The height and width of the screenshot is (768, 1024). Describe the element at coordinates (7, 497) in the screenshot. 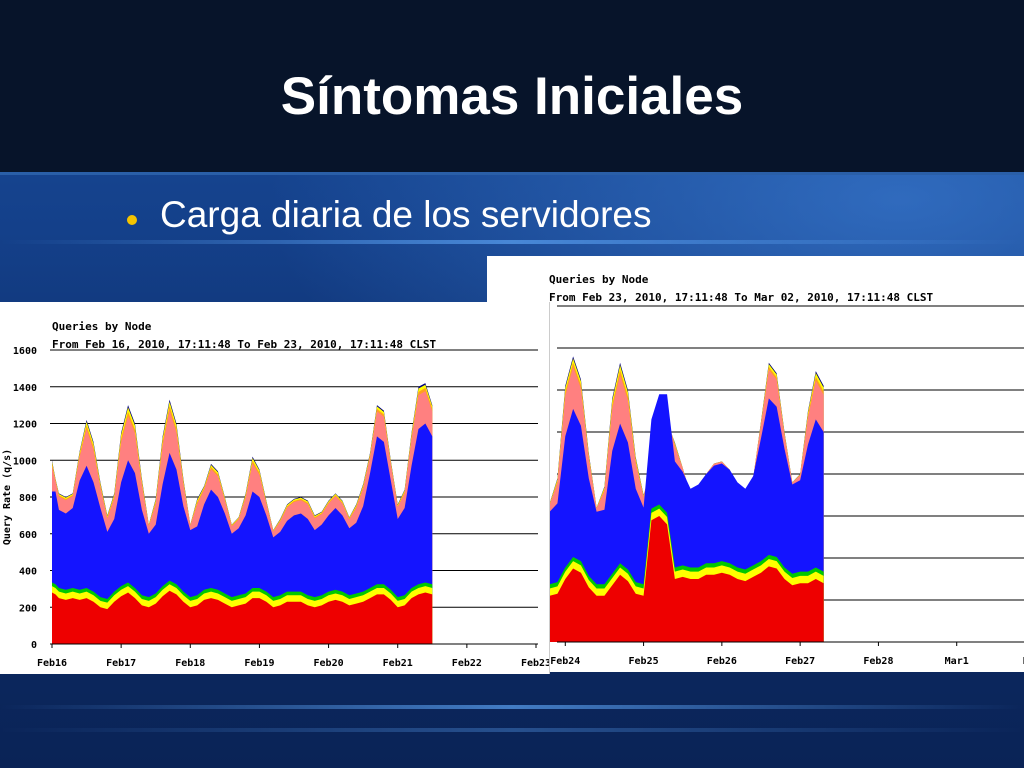

I see `y-axis-label: Query Rate (q/s)` at that location.